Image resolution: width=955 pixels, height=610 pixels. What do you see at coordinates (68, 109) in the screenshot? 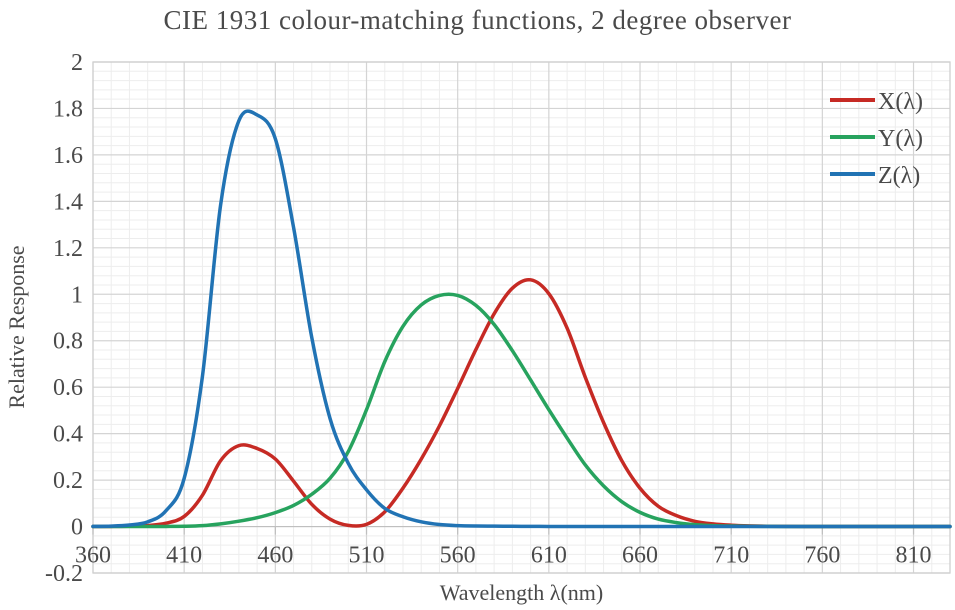
I see `y-tick-label: 1.8` at bounding box center [68, 109].